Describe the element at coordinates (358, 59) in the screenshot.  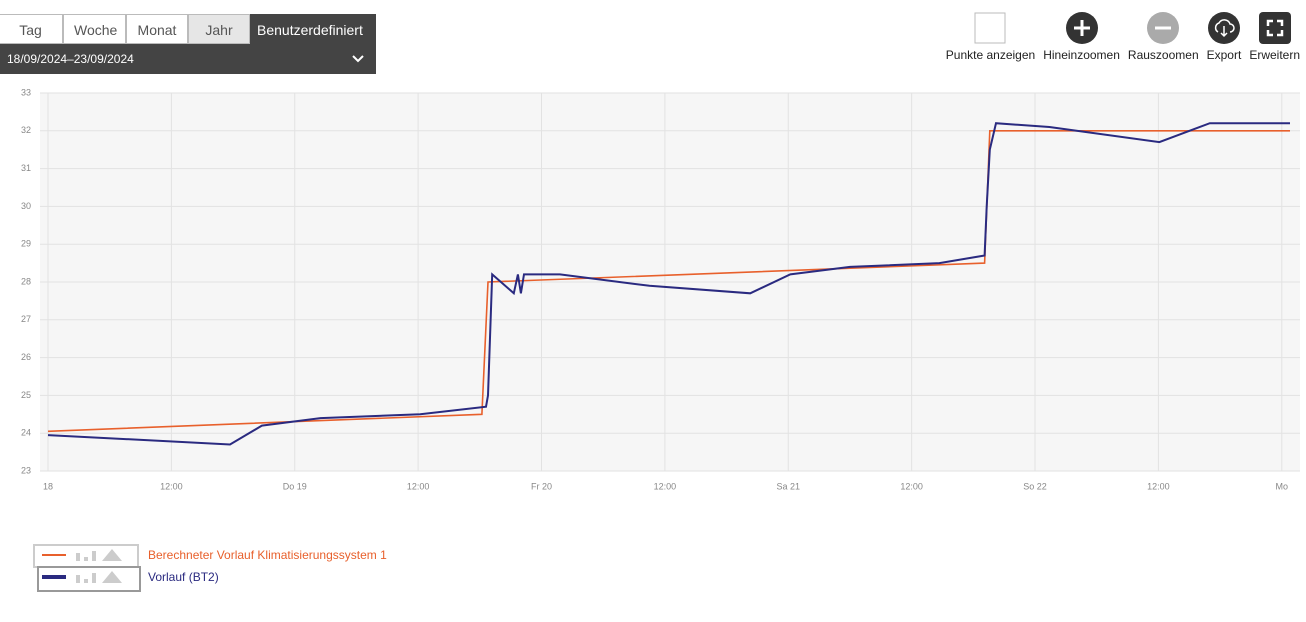
I see `chevron` at that location.